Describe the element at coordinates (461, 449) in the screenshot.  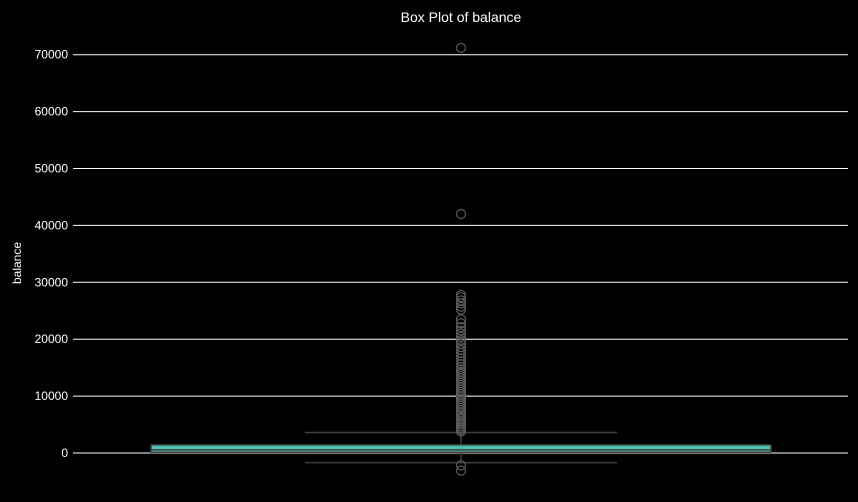
I see `iqr-box` at that location.